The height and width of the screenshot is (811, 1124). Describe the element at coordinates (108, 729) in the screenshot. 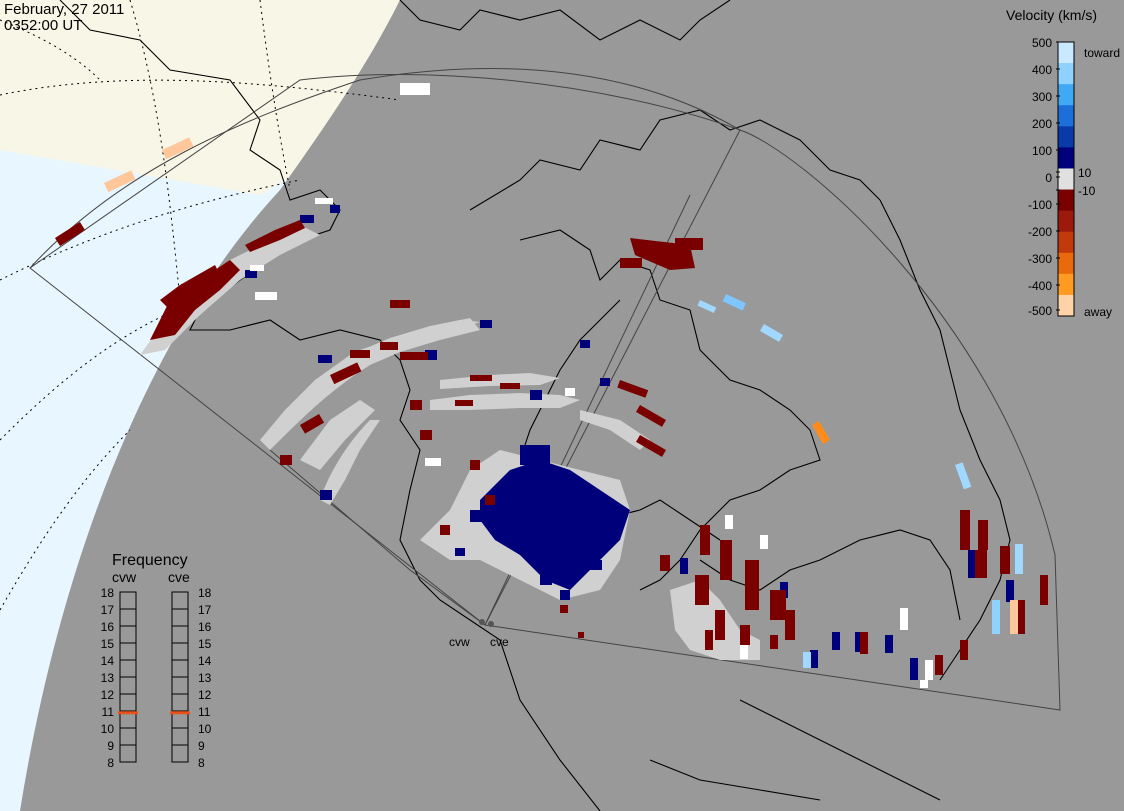

I see `frequency-tick-left: 10` at that location.